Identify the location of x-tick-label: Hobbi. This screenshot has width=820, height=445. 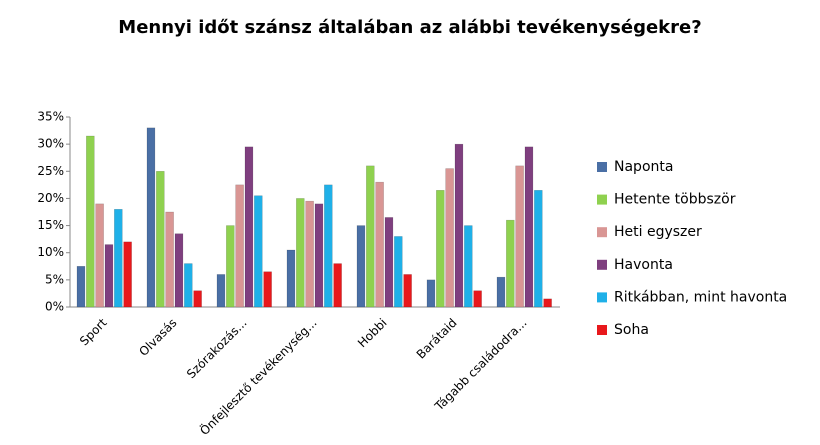
(372, 333).